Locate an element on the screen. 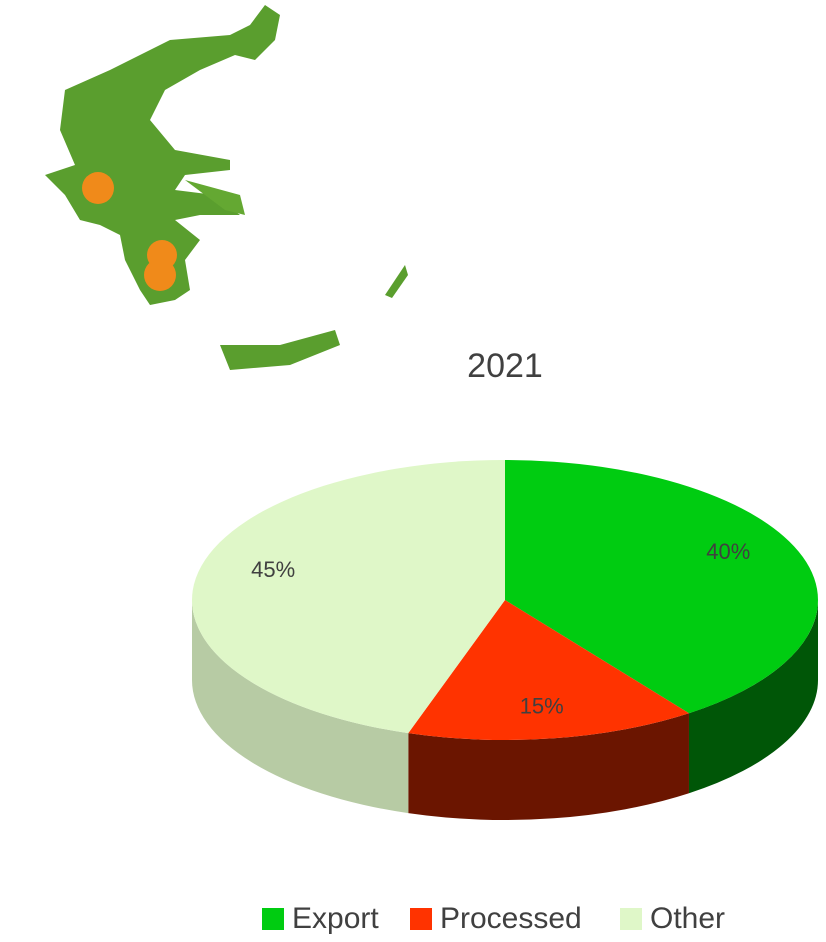  legend-label: Processed is located at coordinates (511, 918).